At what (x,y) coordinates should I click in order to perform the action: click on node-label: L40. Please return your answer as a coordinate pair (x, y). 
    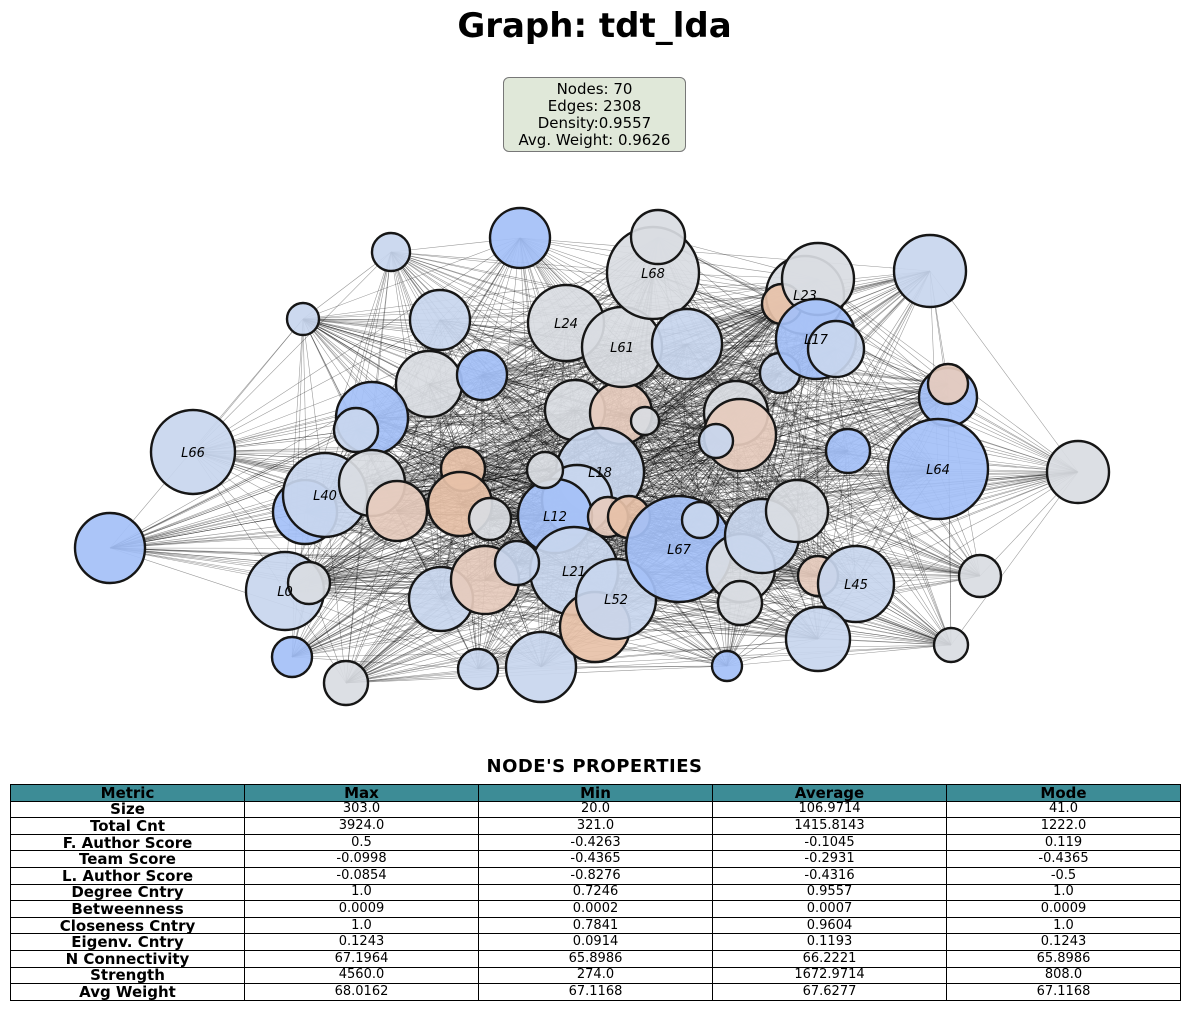
    Looking at the image, I should click on (325, 496).